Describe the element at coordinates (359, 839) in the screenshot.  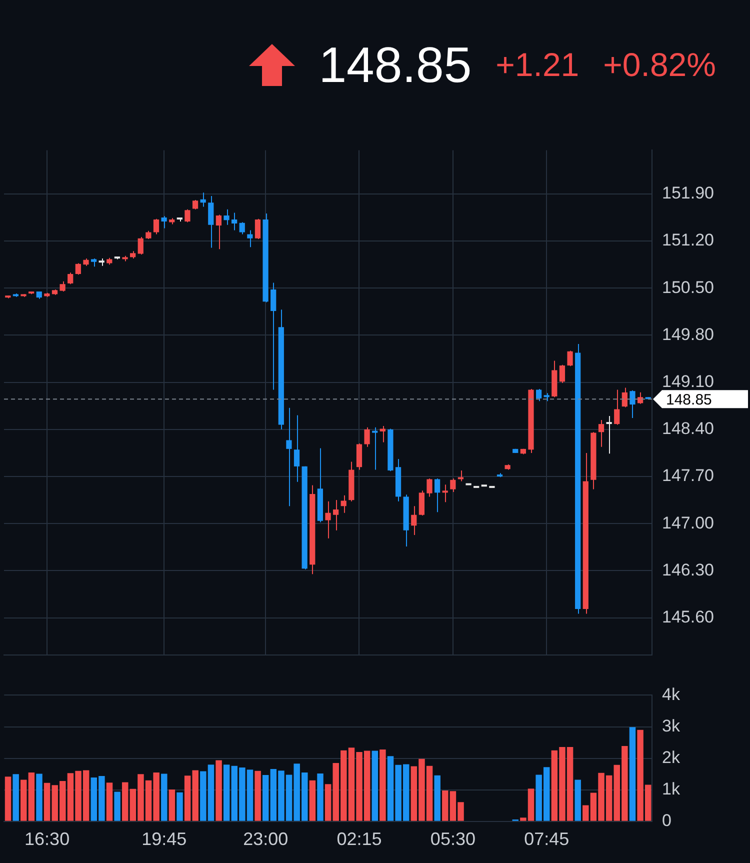
I see `x-tick-label: 02:15` at that location.